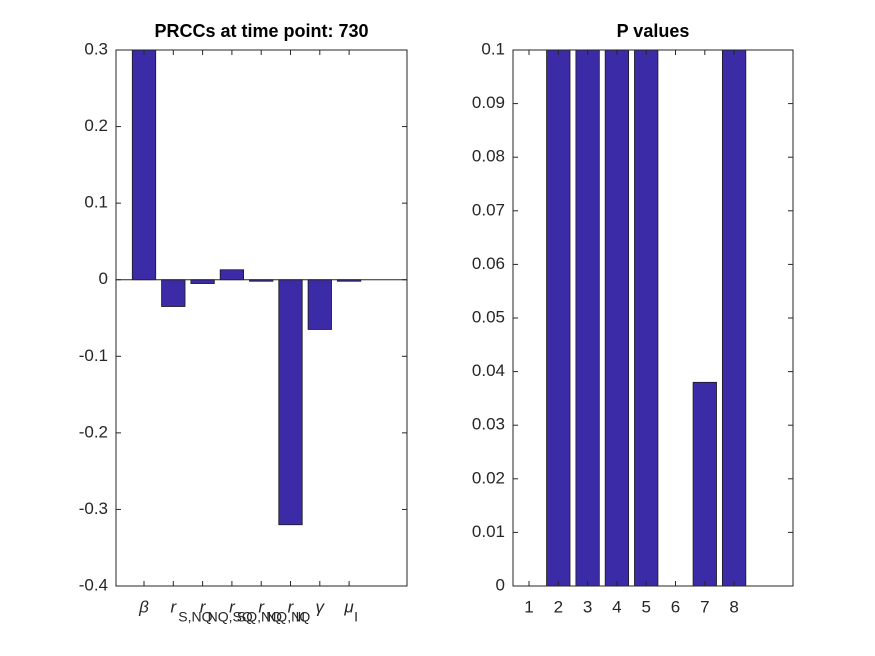 Image resolution: width=875 pixels, height=656 pixels. Describe the element at coordinates (230, 617) in the screenshot. I see `x-tick-sublabel: NQ,SQ` at that location.